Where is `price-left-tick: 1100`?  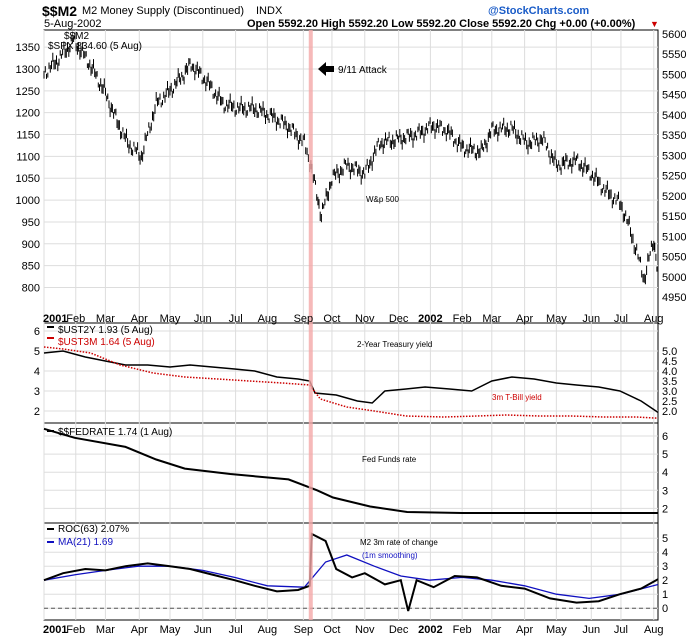
price-left-tick: 1100 is located at coordinates (28, 157).